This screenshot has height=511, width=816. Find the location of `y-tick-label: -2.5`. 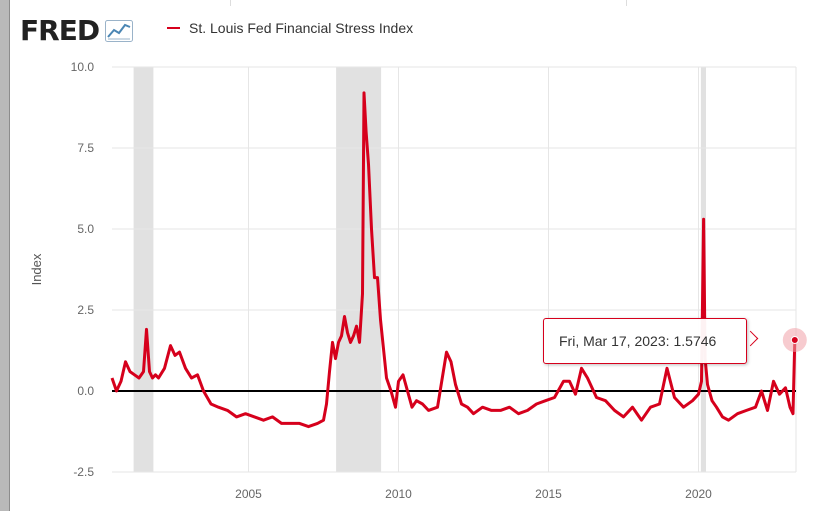

y-tick-label: -2.5 is located at coordinates (83, 472).